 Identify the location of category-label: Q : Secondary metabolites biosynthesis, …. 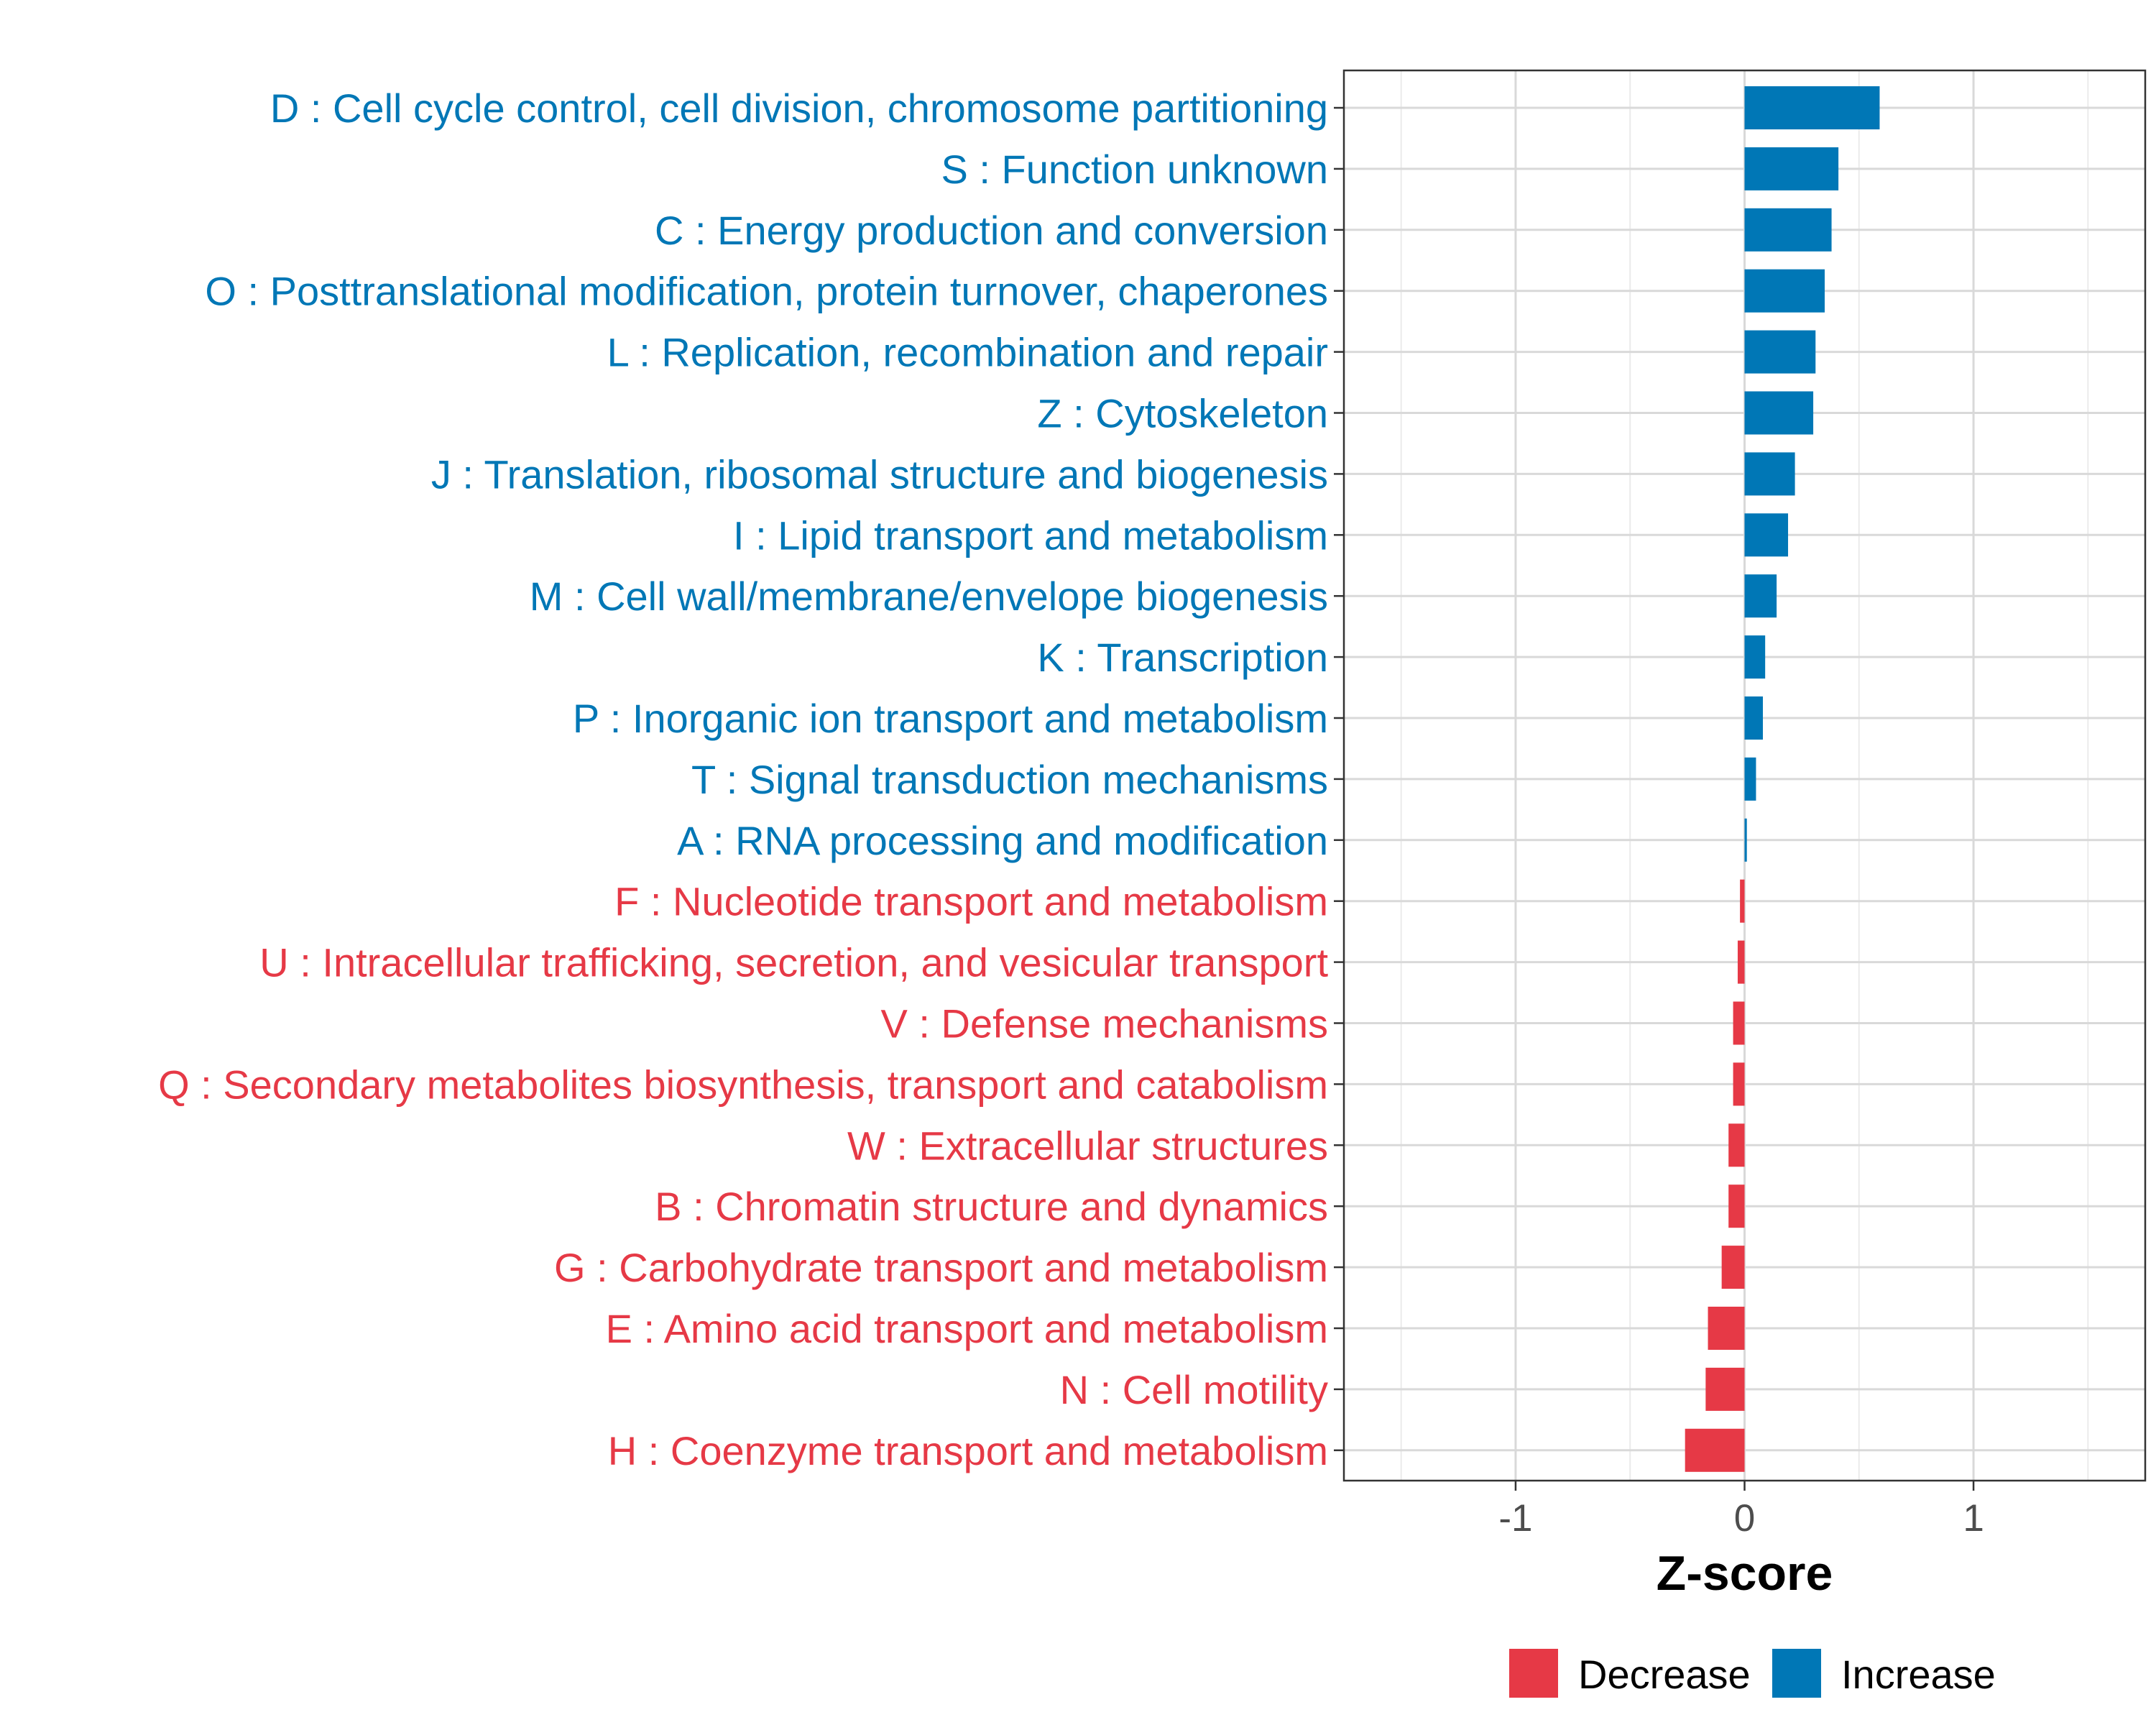
(743, 1084).